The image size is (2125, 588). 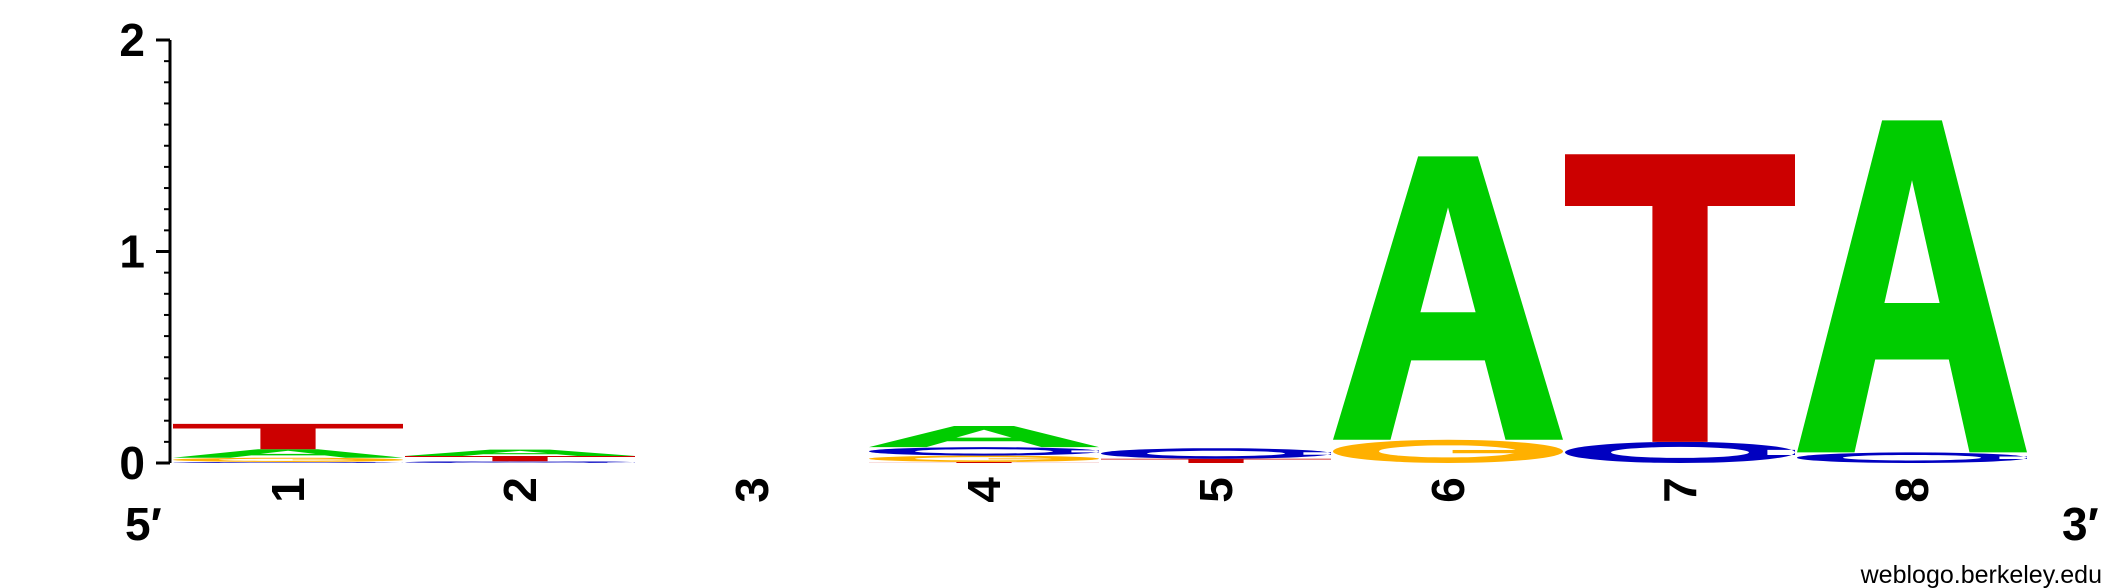 I want to click on letter-C-pos-5-shape, so click(x=1216, y=453).